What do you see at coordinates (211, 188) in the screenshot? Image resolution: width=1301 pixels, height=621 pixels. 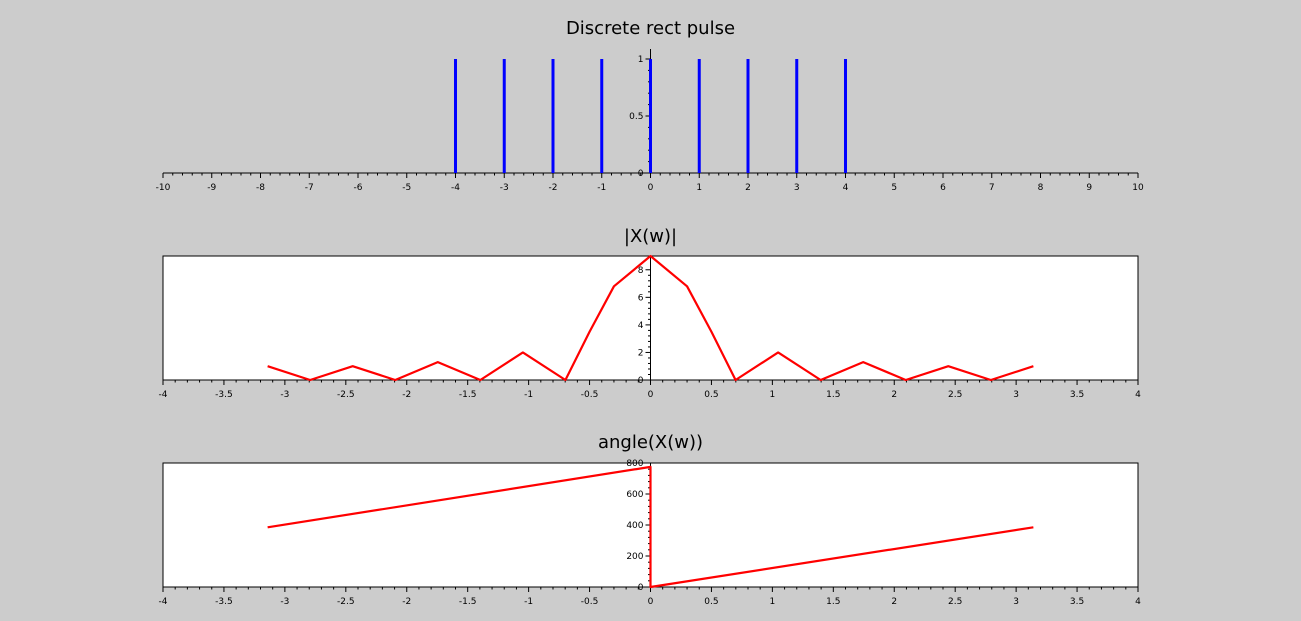 I see `x-tick-label: -9` at bounding box center [211, 188].